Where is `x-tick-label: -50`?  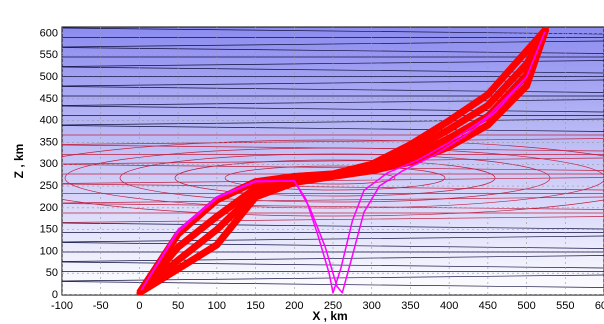
x-tick-label: -50 is located at coordinates (101, 306).